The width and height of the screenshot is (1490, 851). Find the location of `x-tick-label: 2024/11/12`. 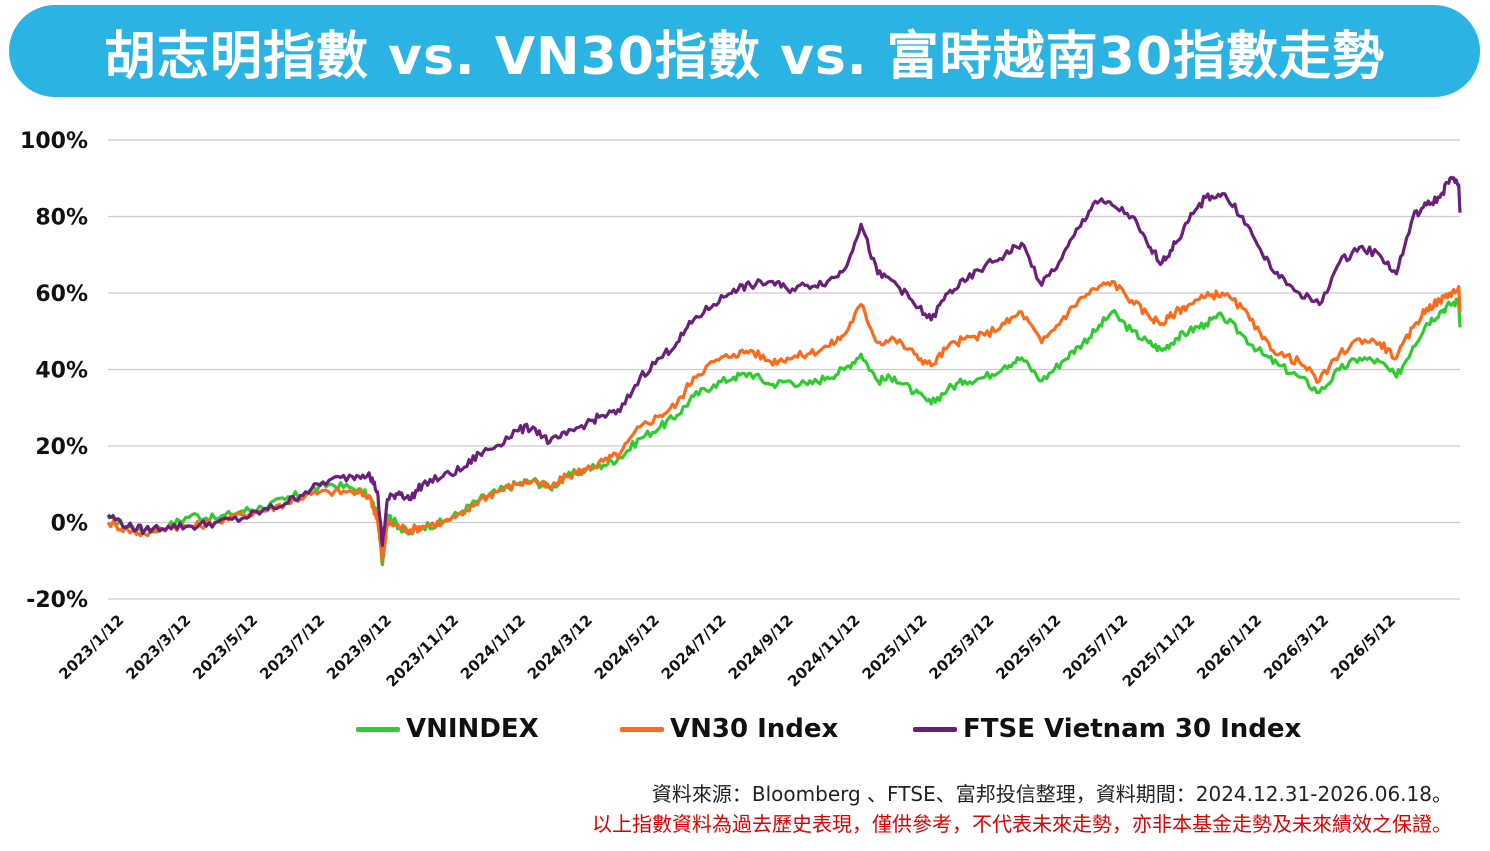

x-tick-label: 2024/11/12 is located at coordinates (824, 651).